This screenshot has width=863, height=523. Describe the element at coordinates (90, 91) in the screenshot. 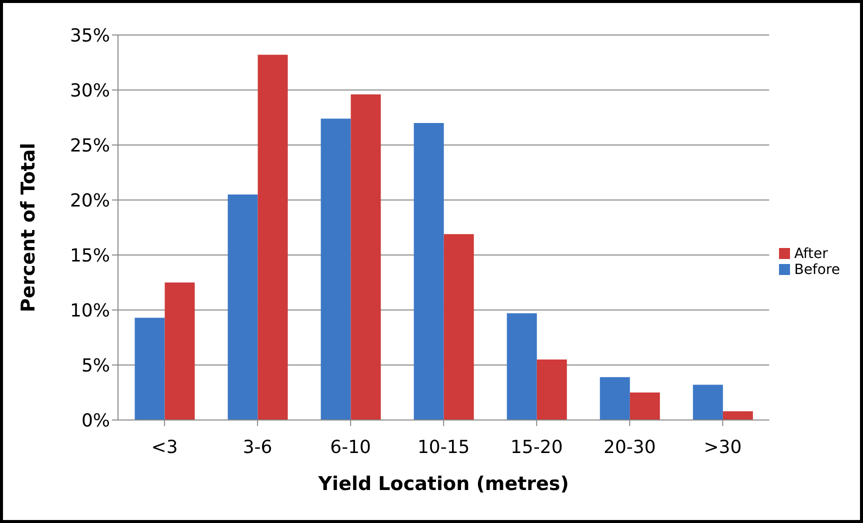

I see `y-tick-label: 30%` at that location.